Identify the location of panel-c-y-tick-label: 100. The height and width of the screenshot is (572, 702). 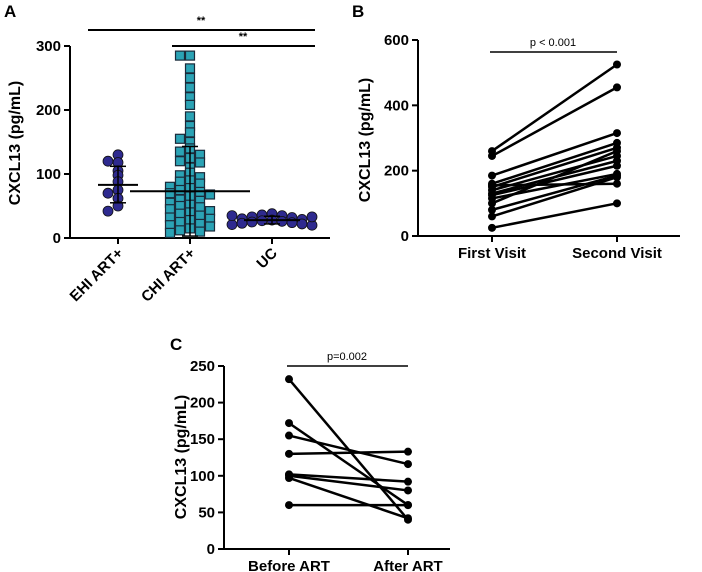
(202, 476).